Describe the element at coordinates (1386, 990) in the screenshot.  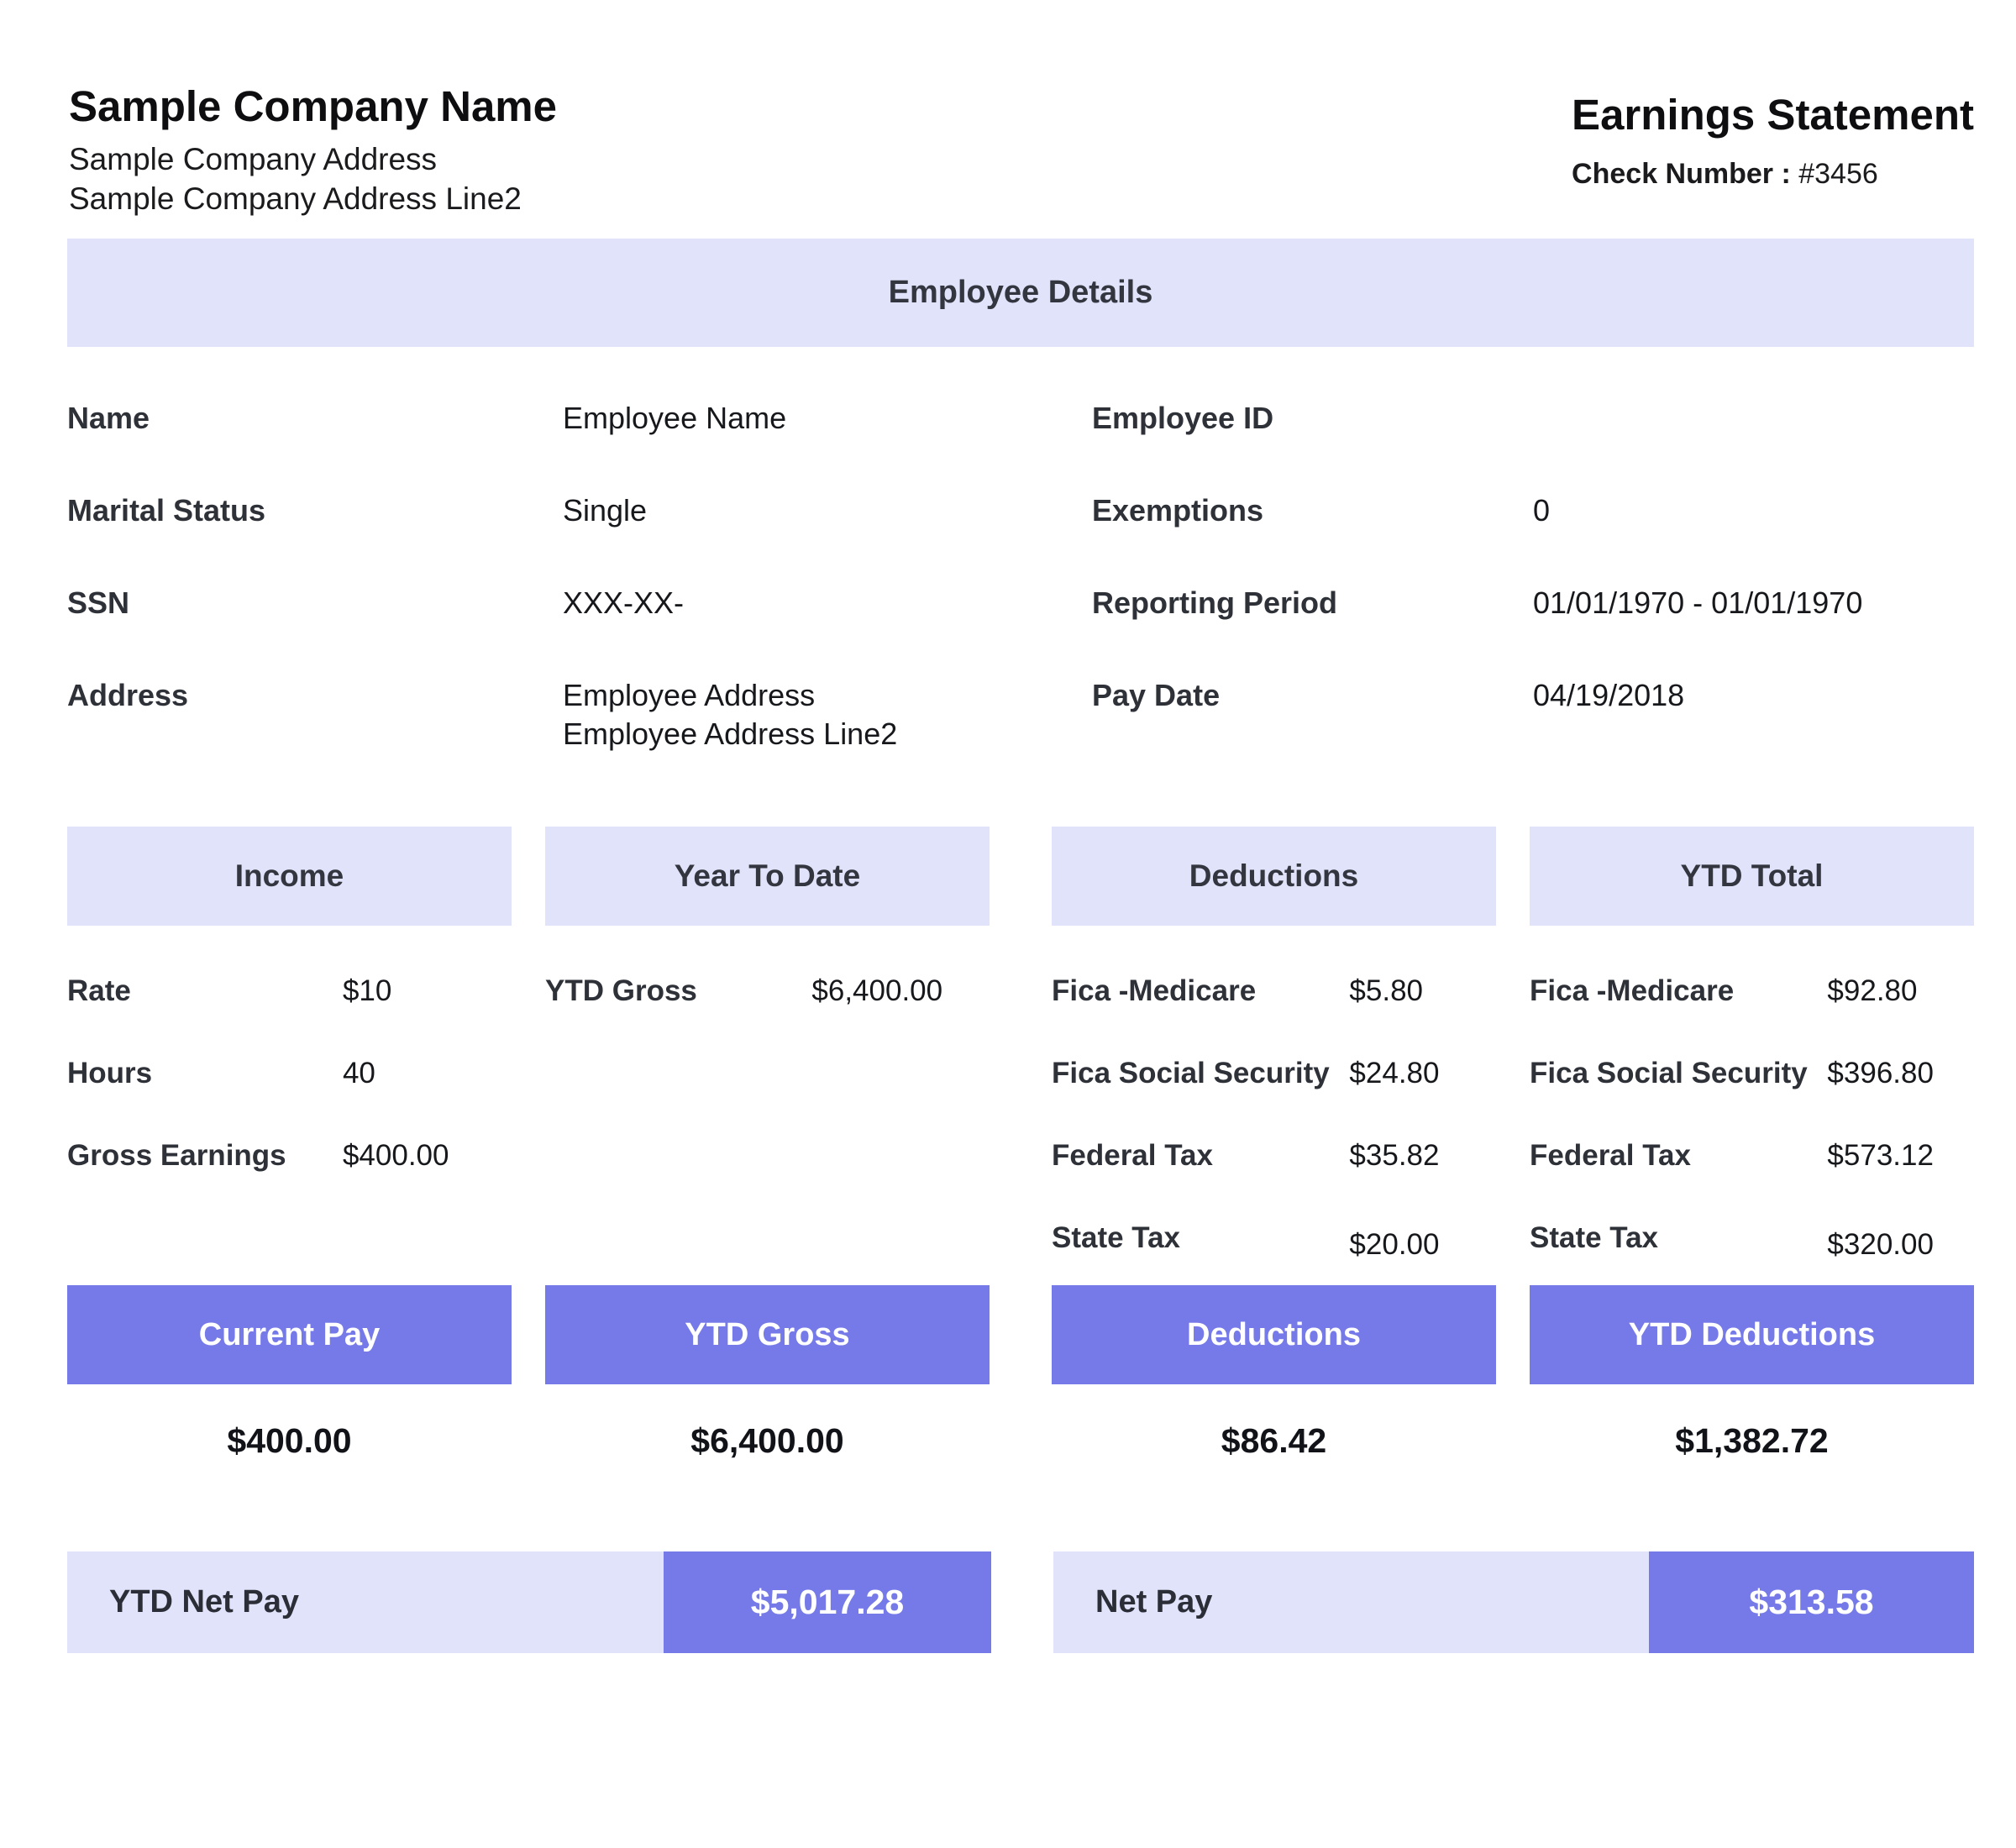
I see `row-value: $5.80` at that location.